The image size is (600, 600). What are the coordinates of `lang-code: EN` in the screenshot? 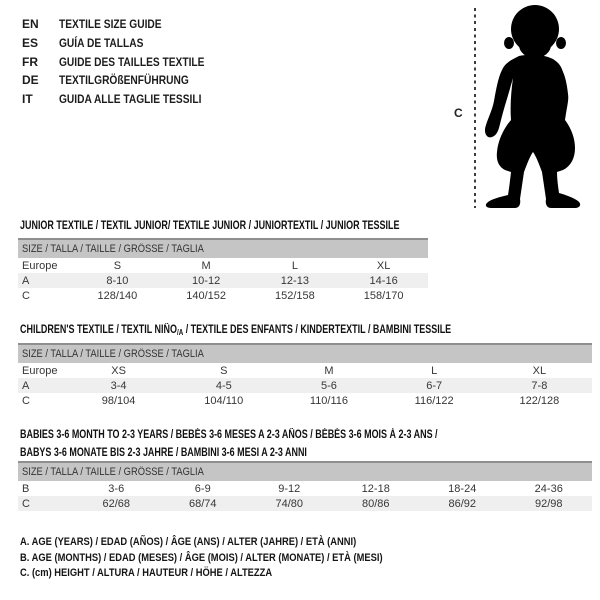 It's located at (30, 24).